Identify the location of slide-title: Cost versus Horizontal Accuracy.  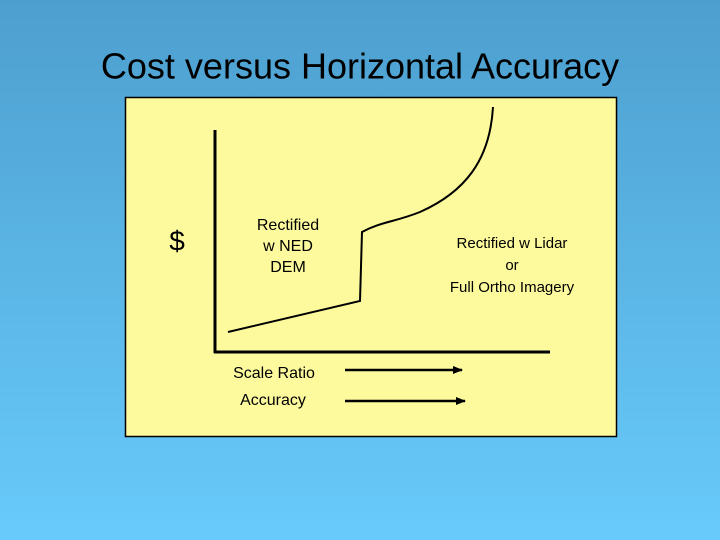
(360, 66).